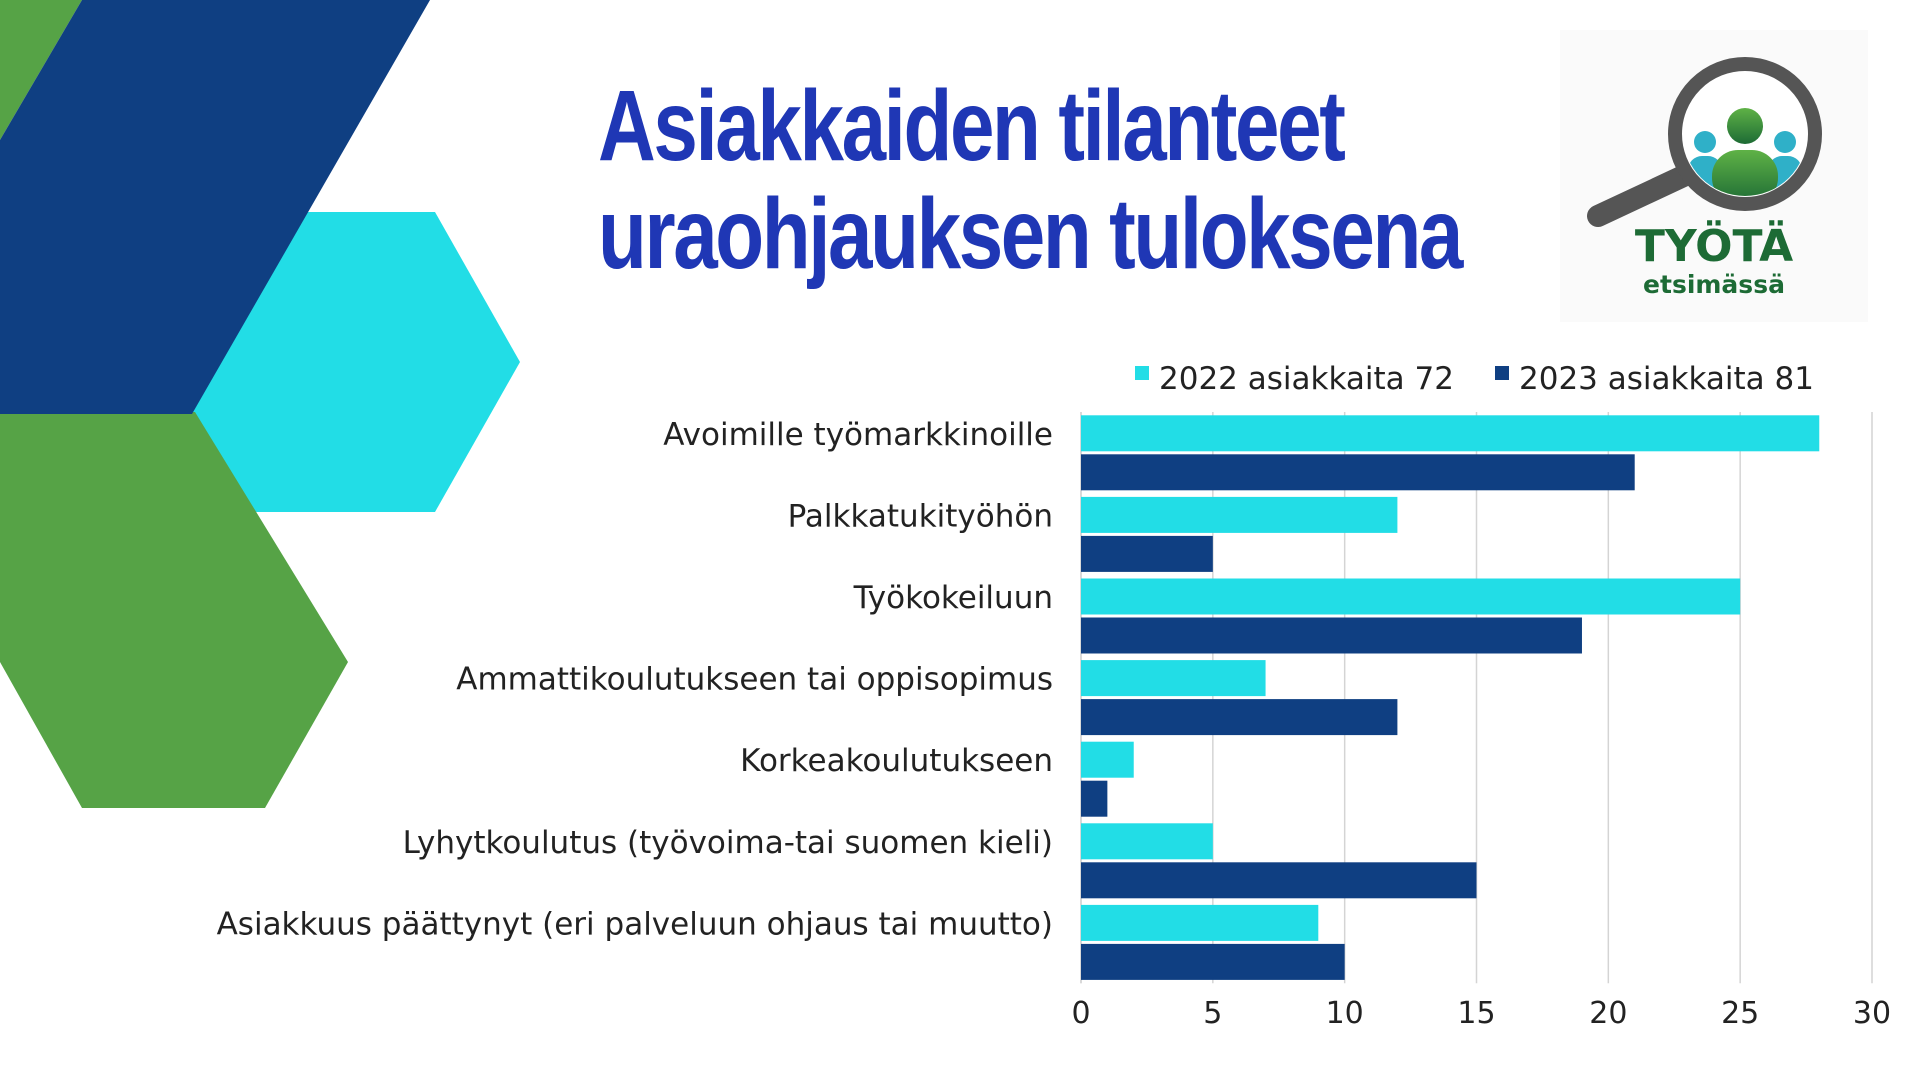 The image size is (1920, 1080). Describe the element at coordinates (953, 598) in the screenshot. I see `category-label: Työkokeiluun` at that location.